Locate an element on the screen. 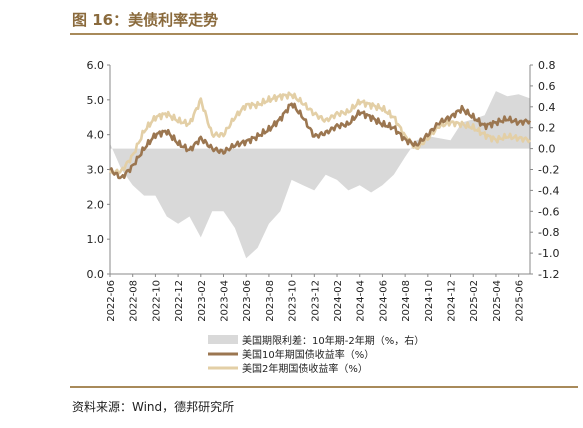 The image size is (583, 428). legend-spread-label: 美国期限利差：10年期-2年期（%，右） is located at coordinates (333, 340).